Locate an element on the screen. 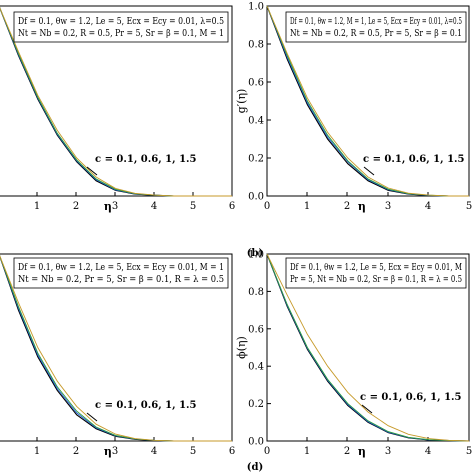 Image resolution: width=474 pixels, height=474 pixels. panel-3-arrow is located at coordinates (92, 417).